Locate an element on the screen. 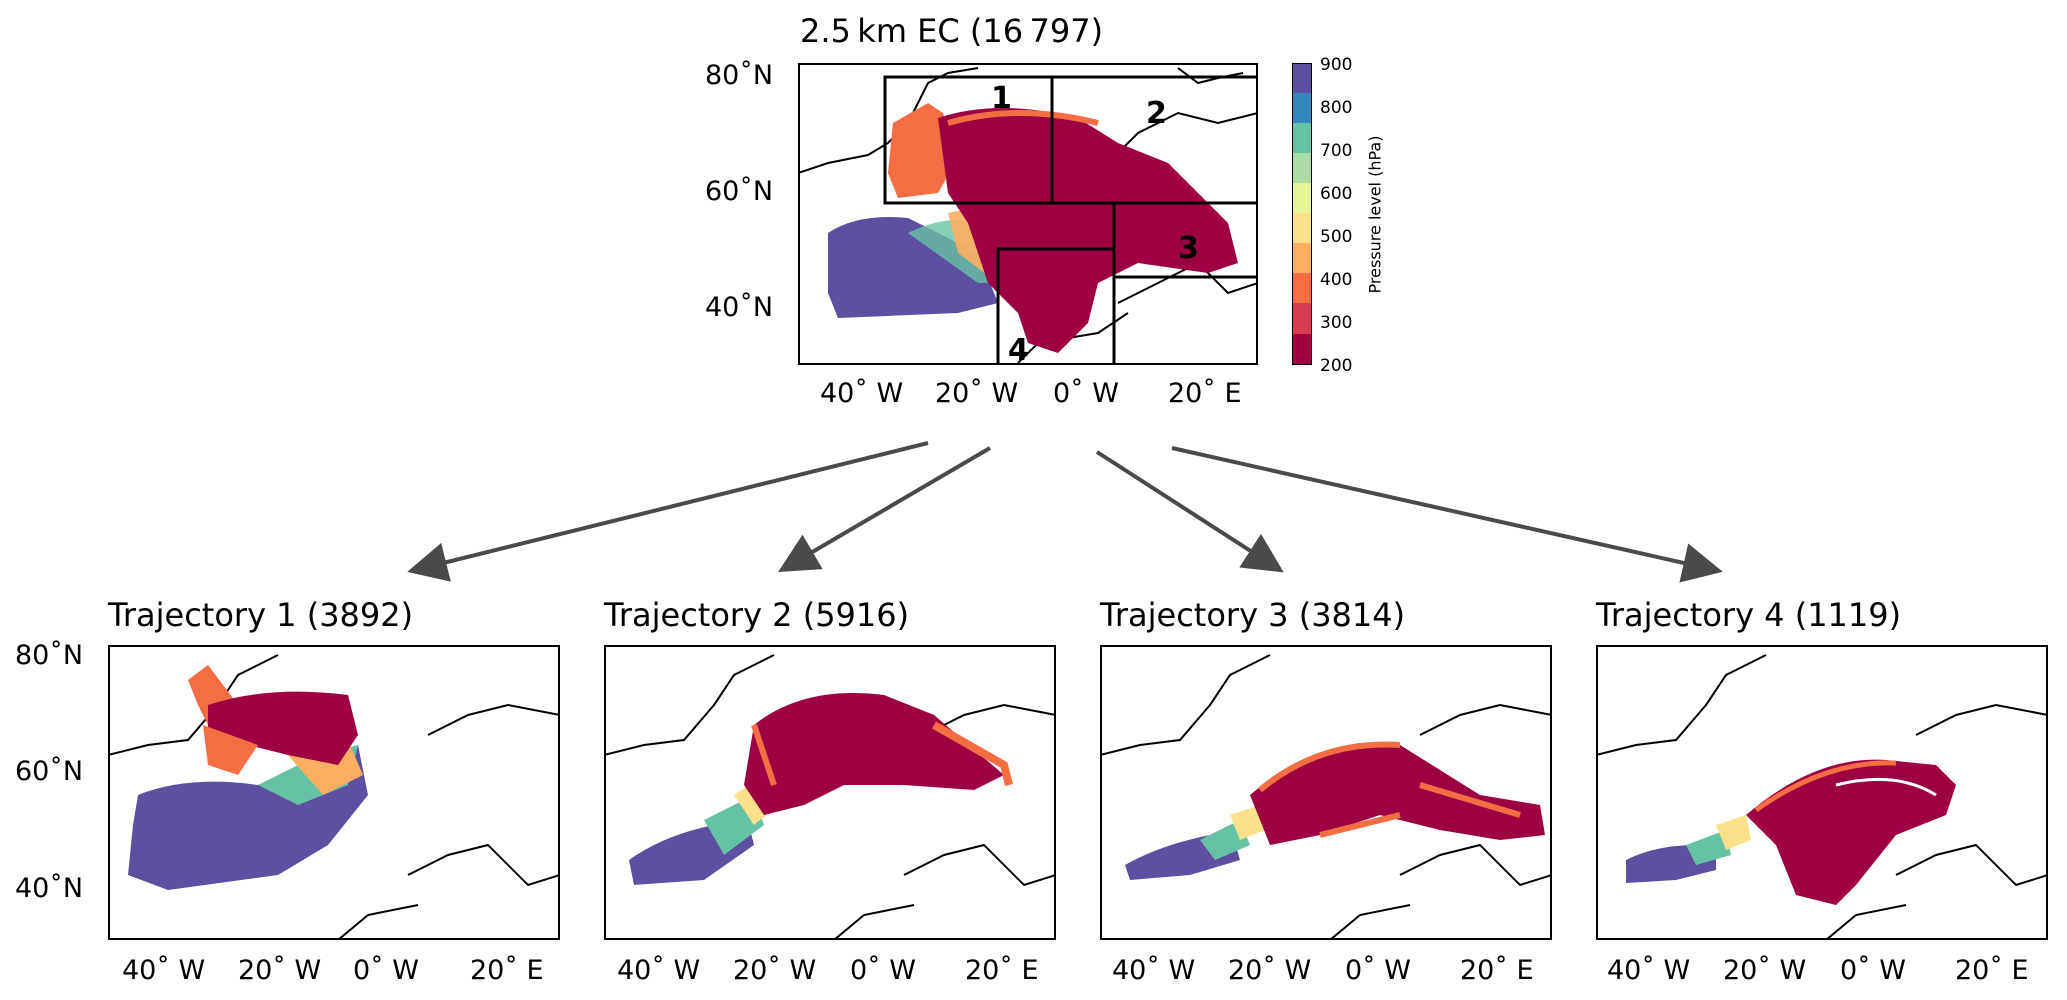  panel-title-2: Trajectory 2 (5916) is located at coordinates (757, 615).